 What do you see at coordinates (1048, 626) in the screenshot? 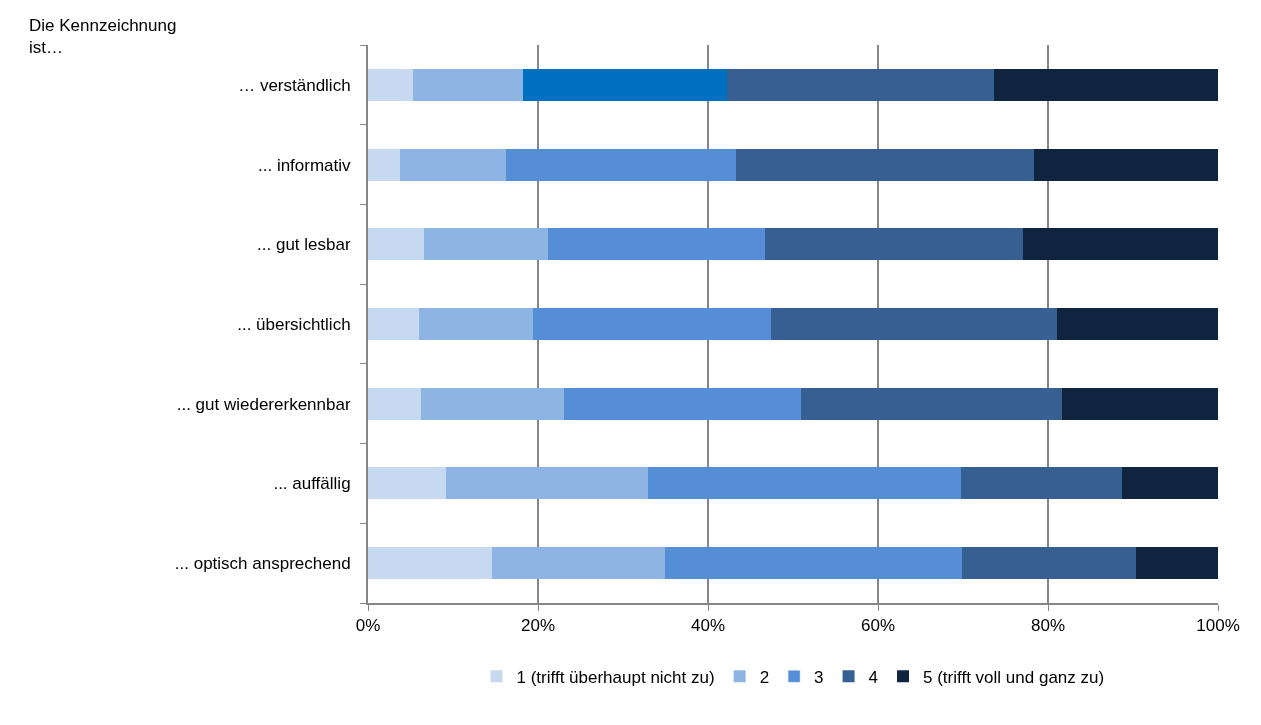
I see `x-tick-label: 80%` at bounding box center [1048, 626].